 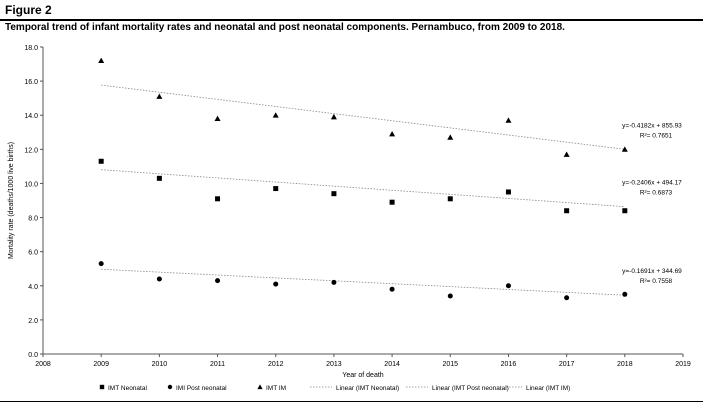 What do you see at coordinates (652, 271) in the screenshot?
I see `trend-equation: y=-0.1691x + 344.69` at bounding box center [652, 271].